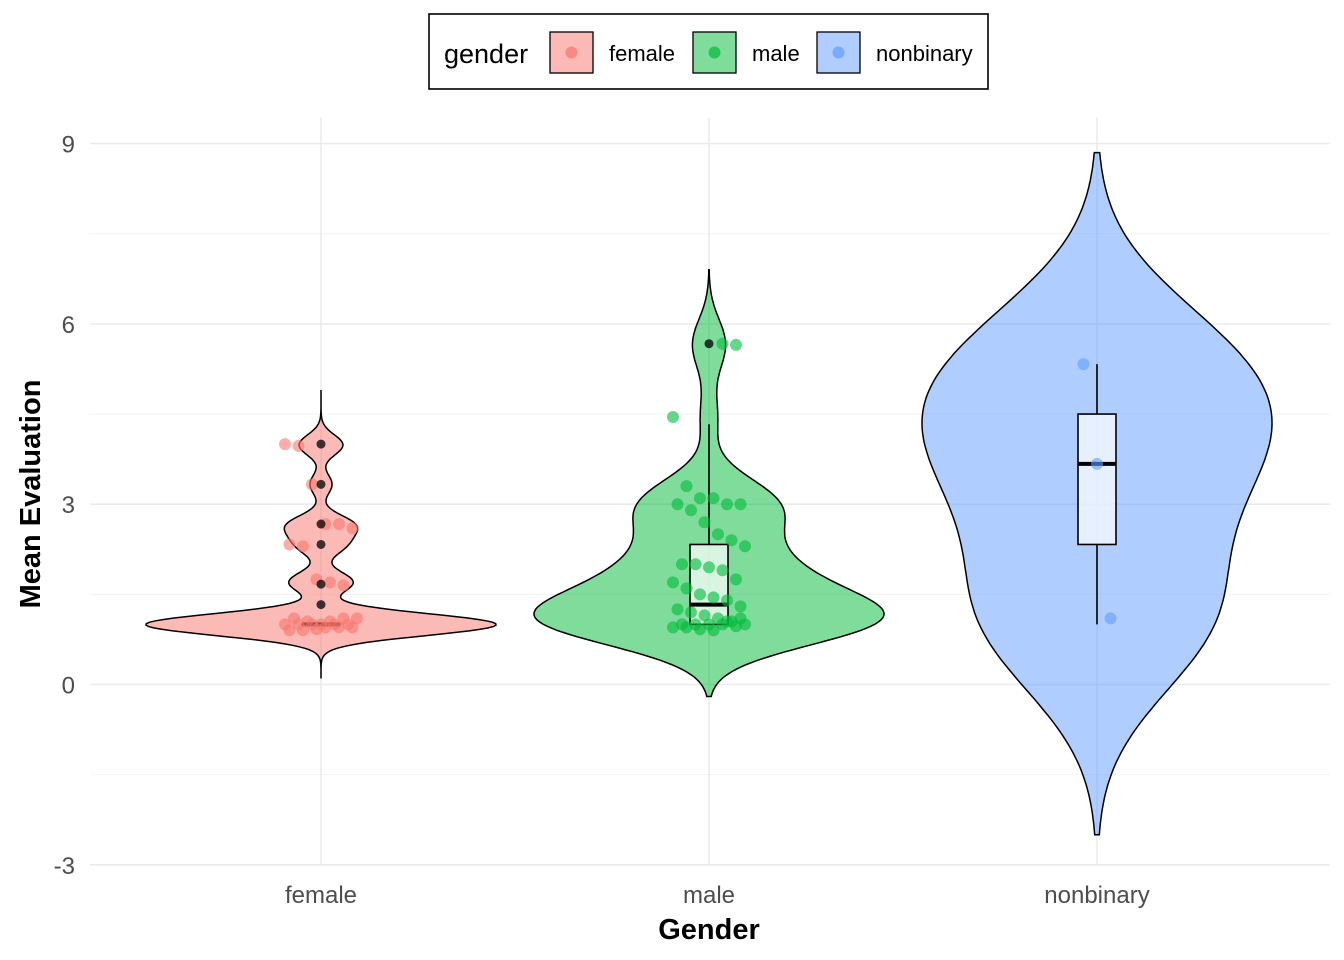 The height and width of the screenshot is (960, 1344). I want to click on legend-key-point-female, so click(571, 52).